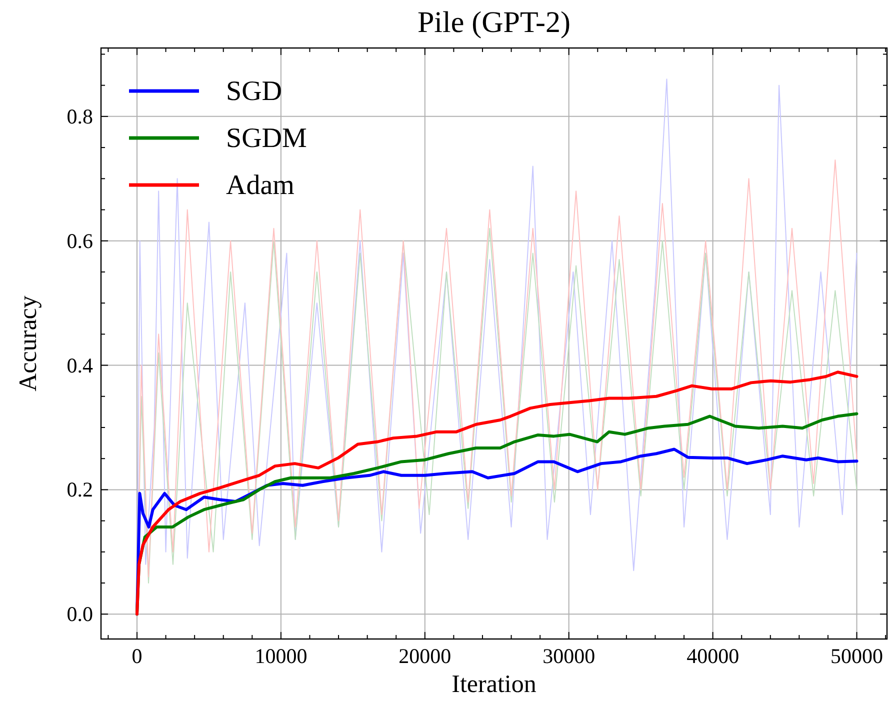  I want to click on x-tick-label: 10000, so click(281, 656).